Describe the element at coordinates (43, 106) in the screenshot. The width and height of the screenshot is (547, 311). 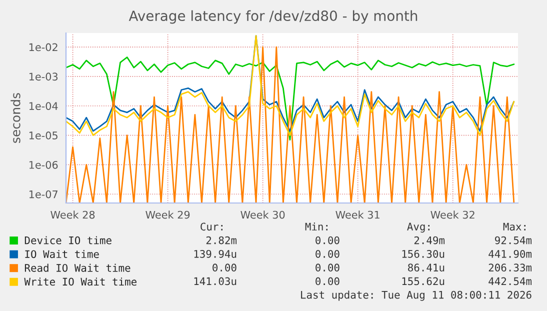
I see `y-tick-label: 1e-04` at that location.